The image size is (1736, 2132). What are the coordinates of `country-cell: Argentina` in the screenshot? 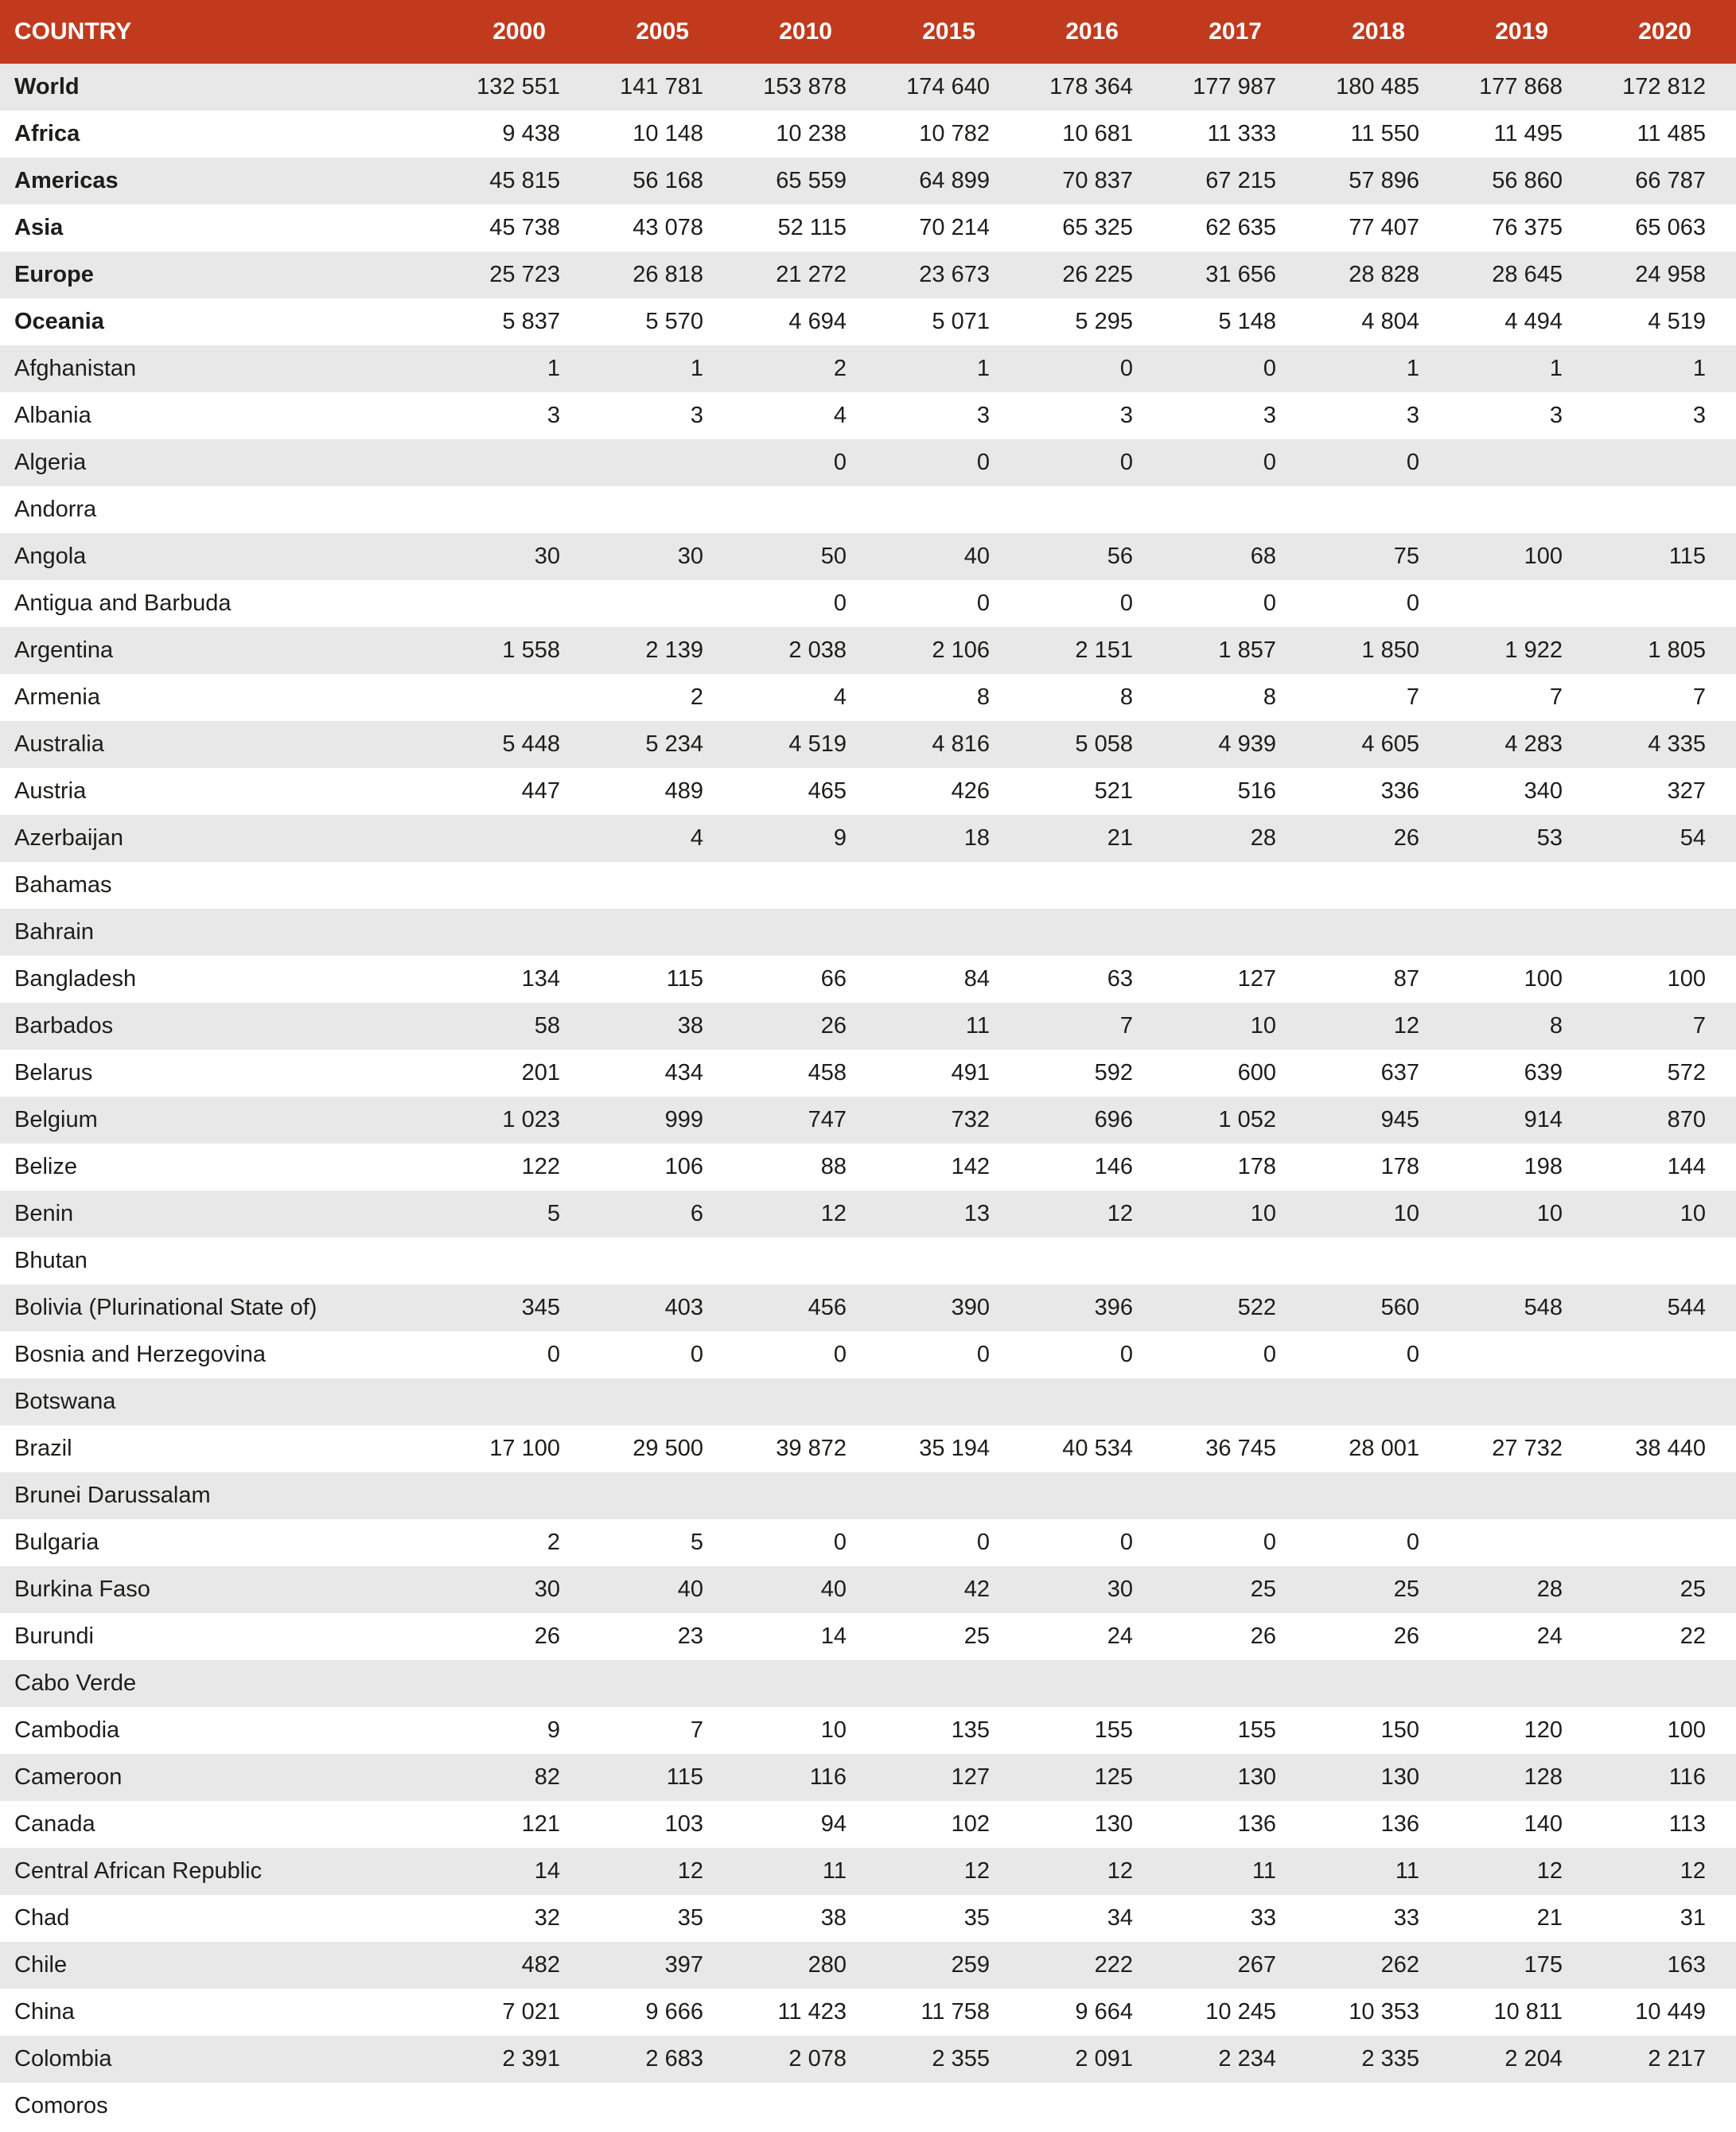 It's located at (64, 650).